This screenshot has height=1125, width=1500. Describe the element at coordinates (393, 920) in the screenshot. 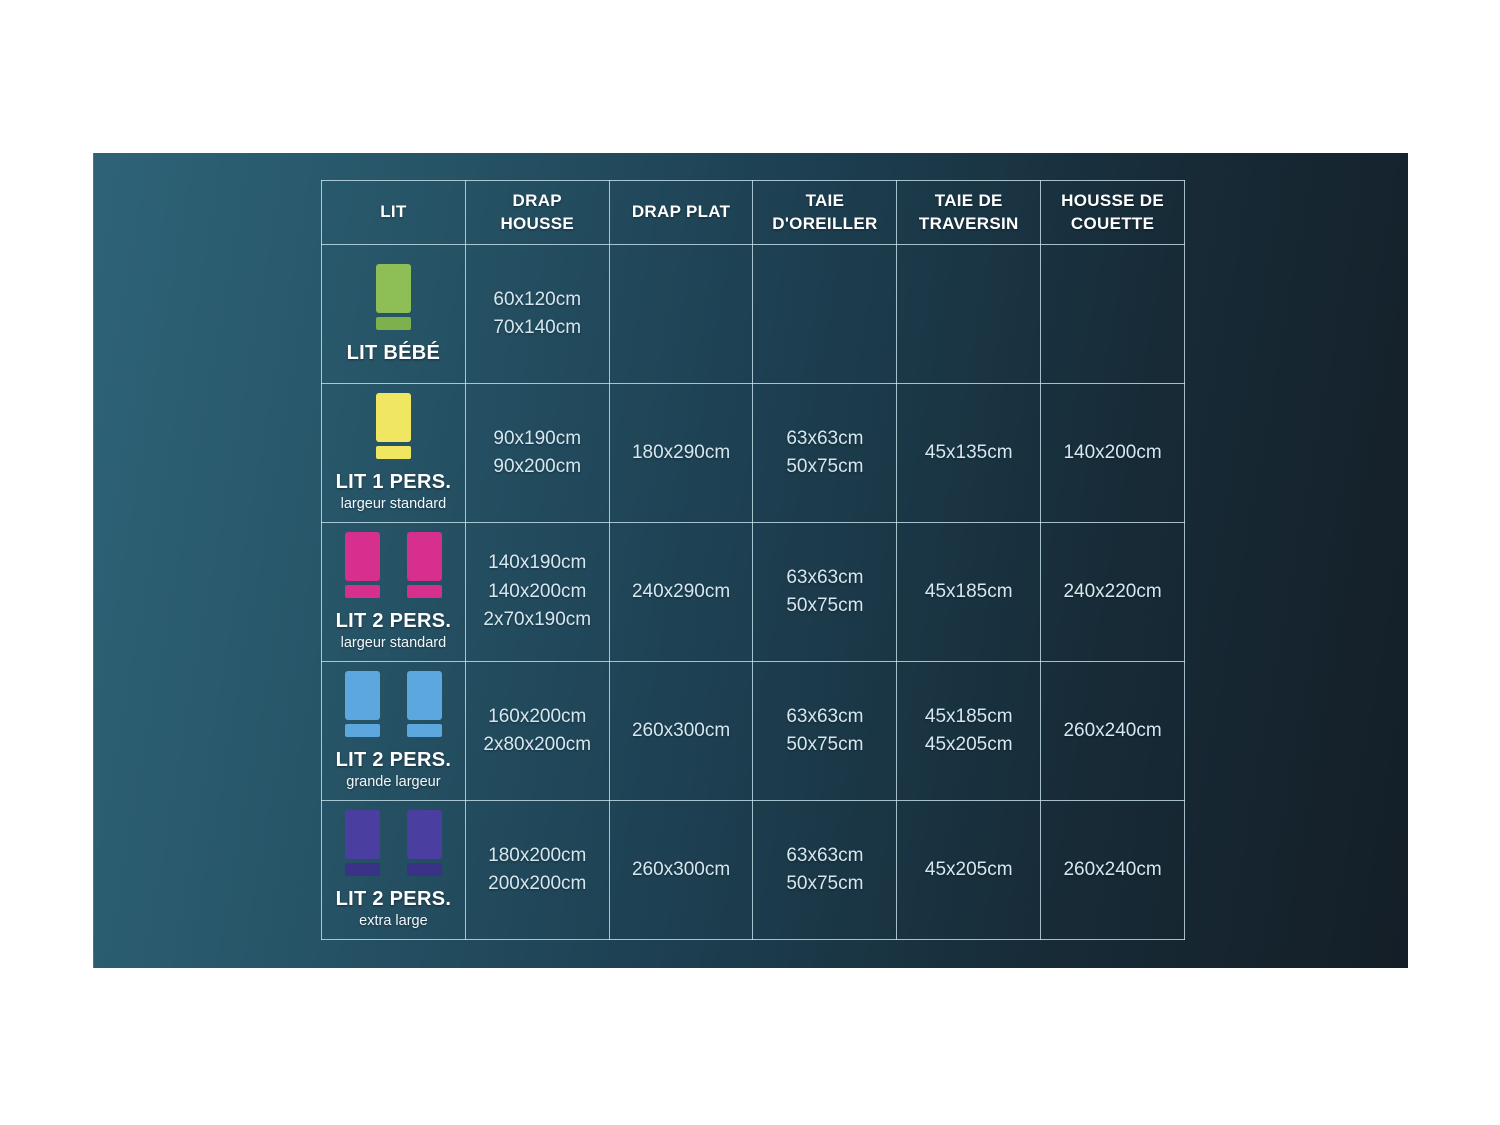

I see `lit-subtitle: extra large` at that location.